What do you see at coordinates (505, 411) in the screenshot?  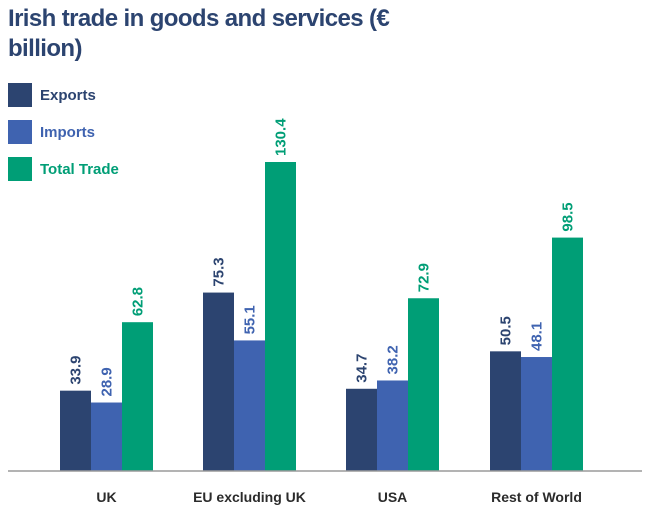 I see `bar-exports-rest-of-world` at bounding box center [505, 411].